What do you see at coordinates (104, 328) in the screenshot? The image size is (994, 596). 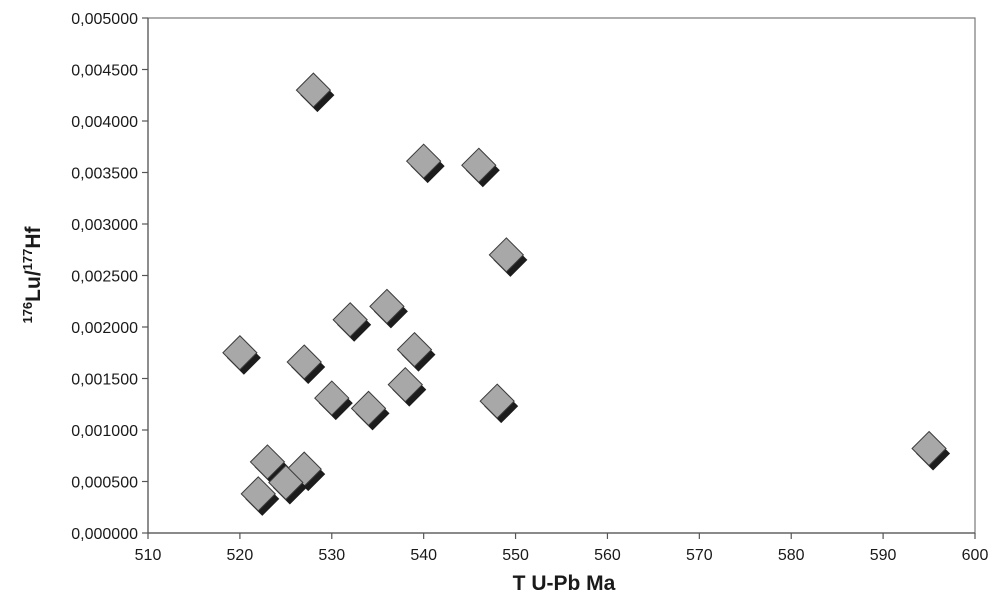 I see `y-tick-label: 0,002000` at bounding box center [104, 328].